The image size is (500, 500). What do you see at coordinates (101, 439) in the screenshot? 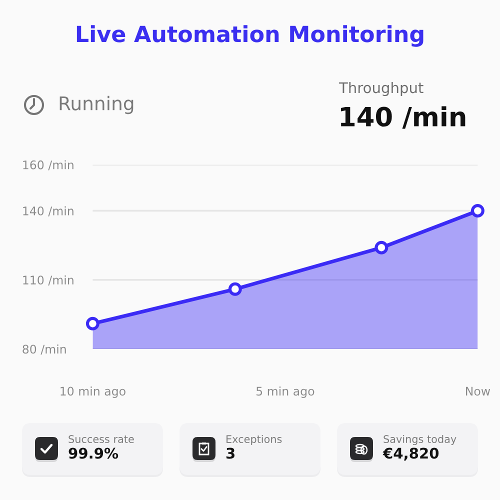
I see `text: Success rate` at bounding box center [101, 439].